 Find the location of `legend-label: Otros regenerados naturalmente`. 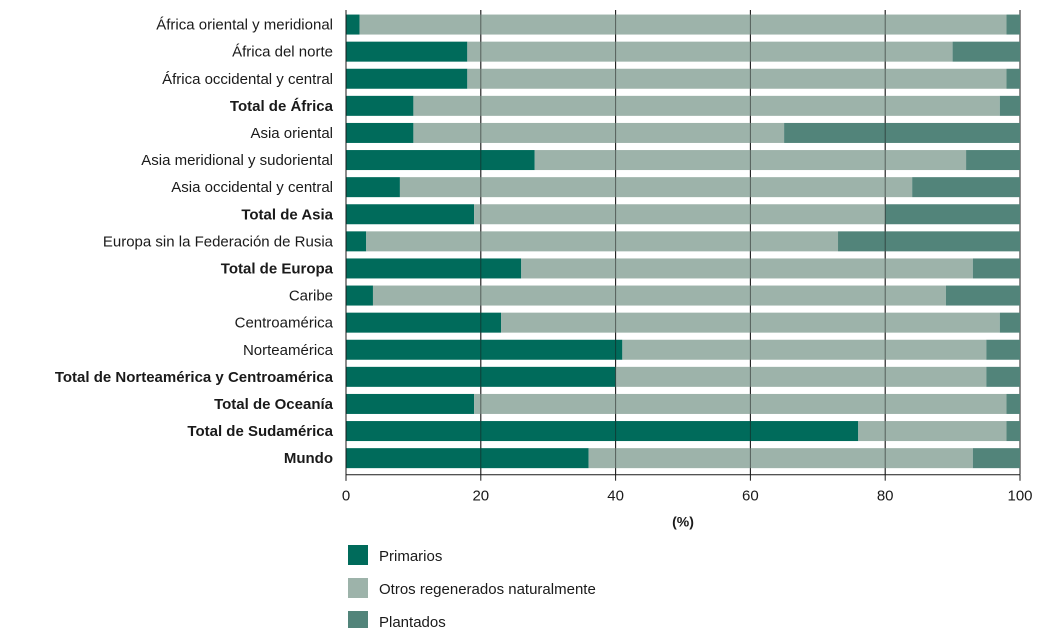

legend-label: Otros regenerados naturalmente is located at coordinates (487, 589).